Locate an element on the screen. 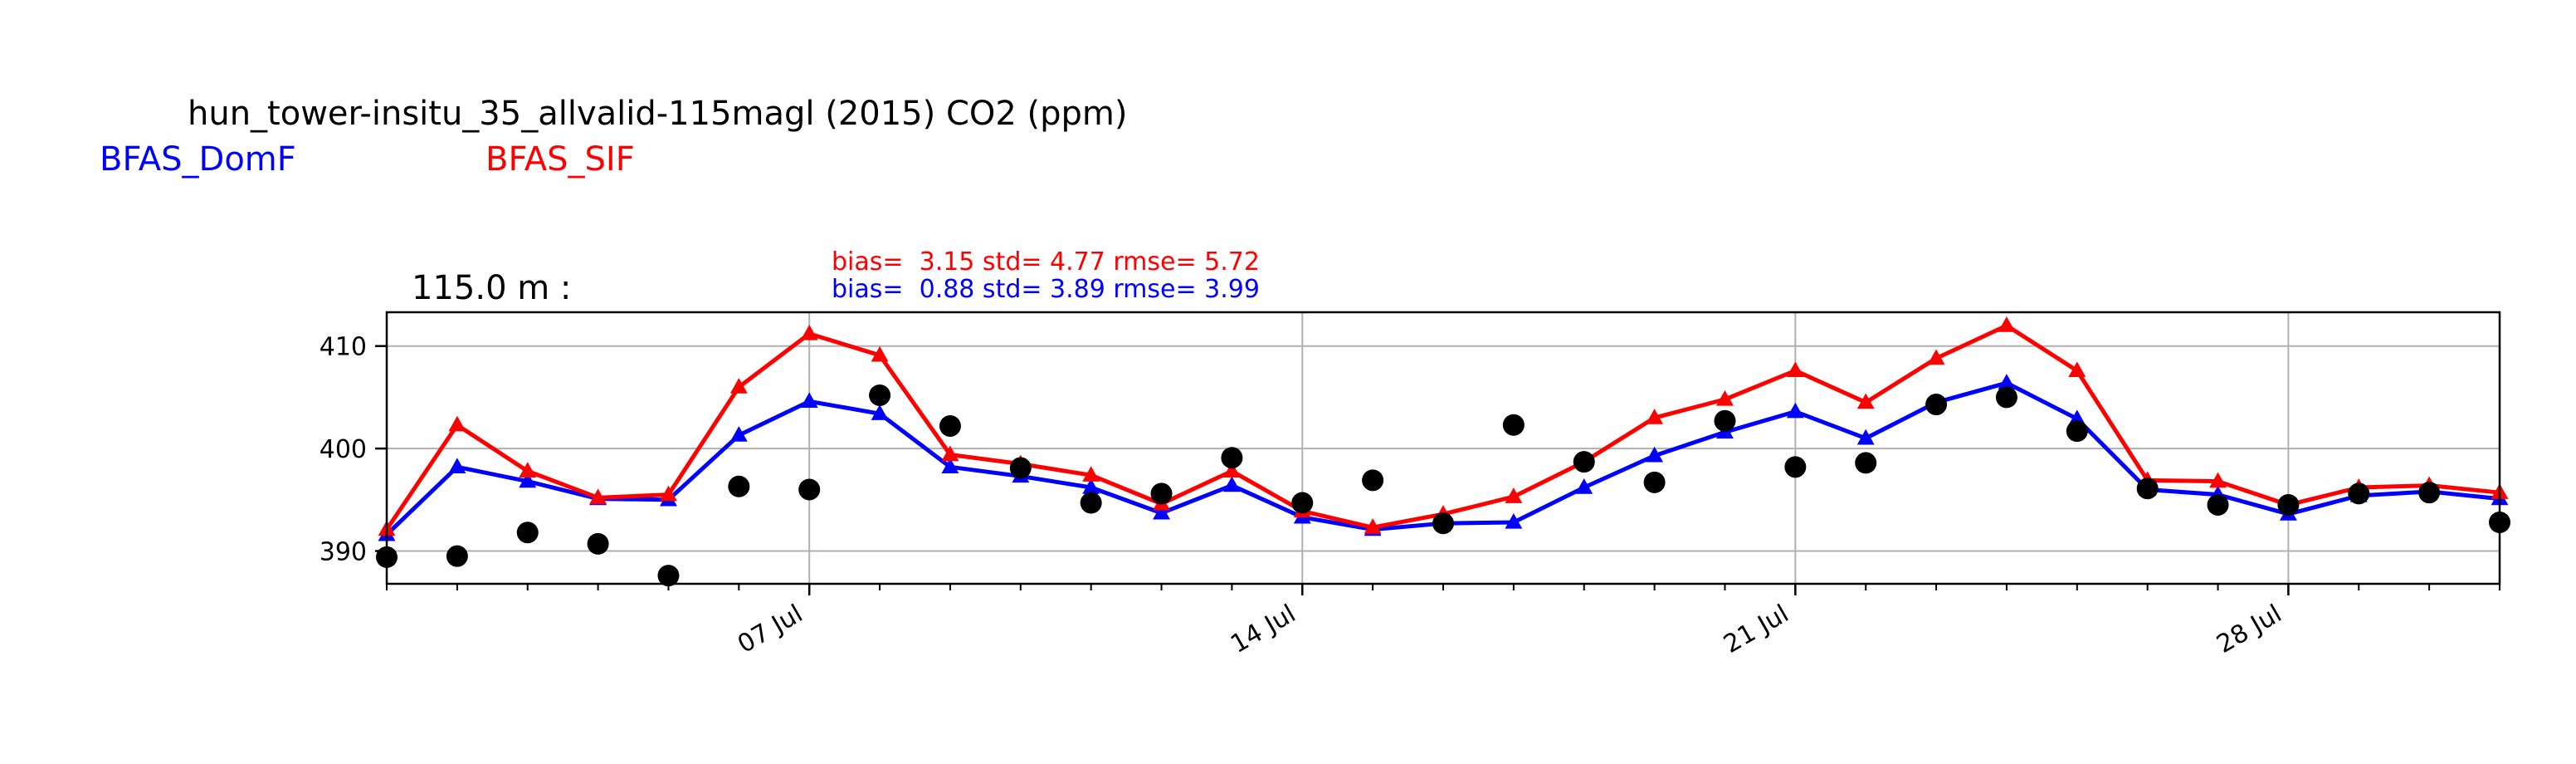  stats-sif: bias= 3.15 std= 4.77 rmse= 5.72 is located at coordinates (1046, 262).